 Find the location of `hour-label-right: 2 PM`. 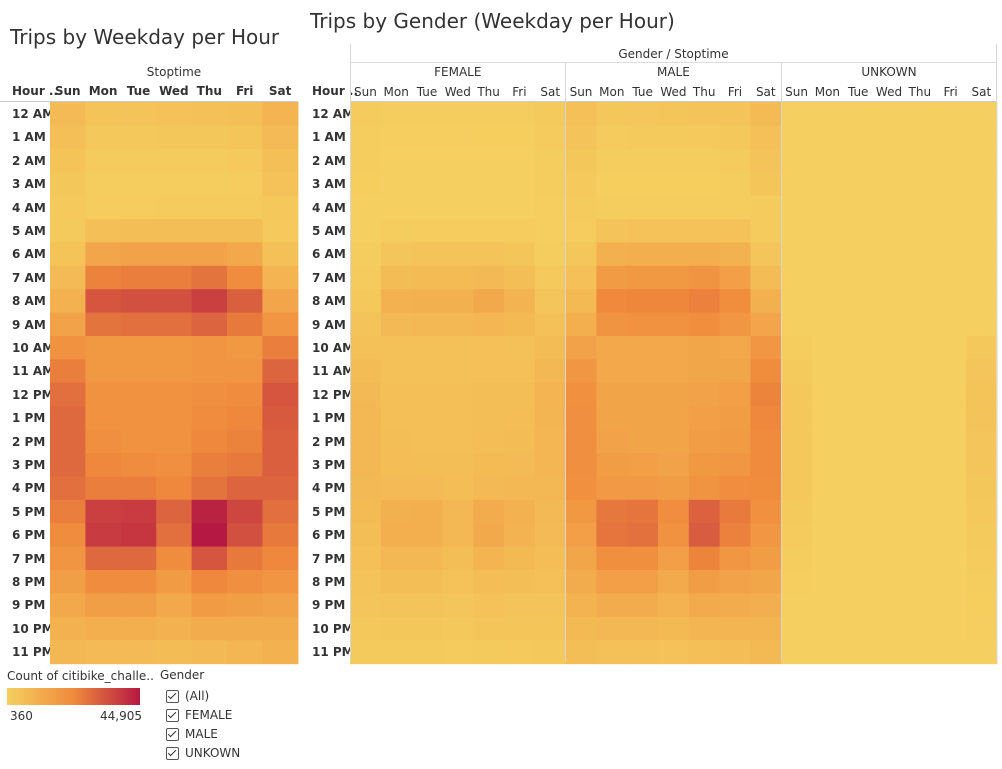

hour-label-right: 2 PM is located at coordinates (329, 441).